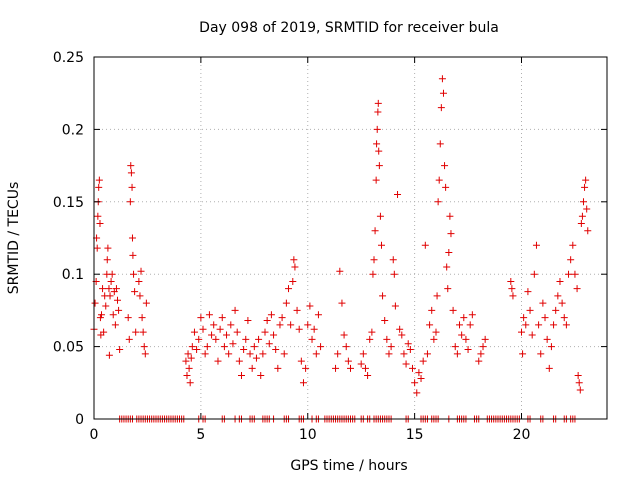 Image resolution: width=640 pixels, height=480 pixels. What do you see at coordinates (68, 239) in the screenshot?
I see `y-tick-labels: 0 0.05 0.1 0.15 0.2 0.25` at bounding box center [68, 239].